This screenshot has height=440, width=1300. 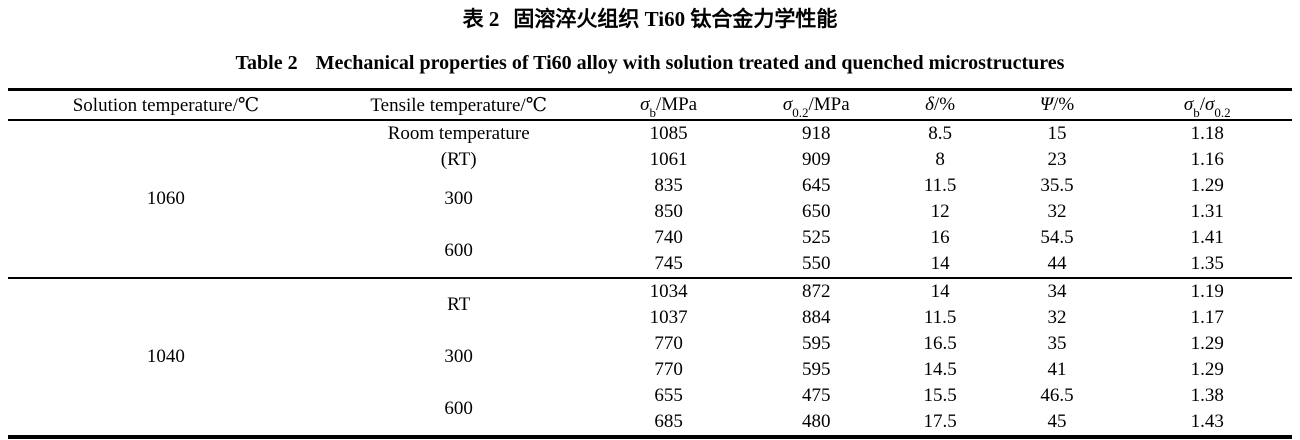 I want to click on header-psi: Ψ/%, so click(x=1057, y=105).